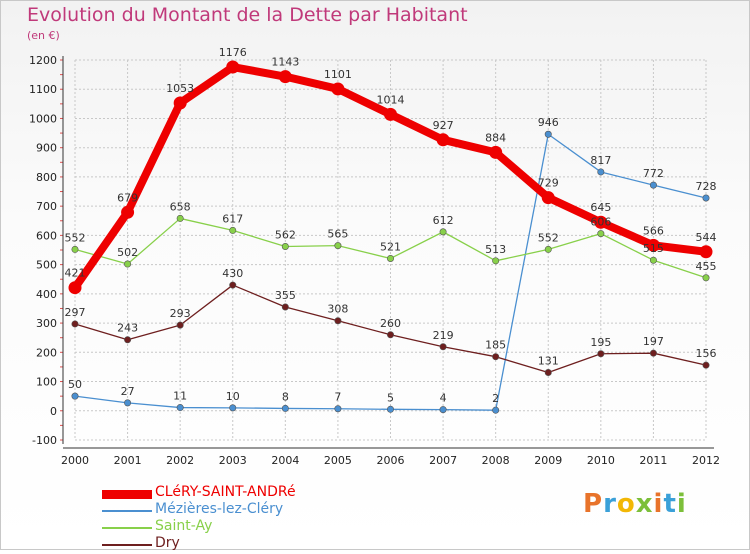  Describe the element at coordinates (548, 183) in the screenshot. I see `data-label: 729` at that location.